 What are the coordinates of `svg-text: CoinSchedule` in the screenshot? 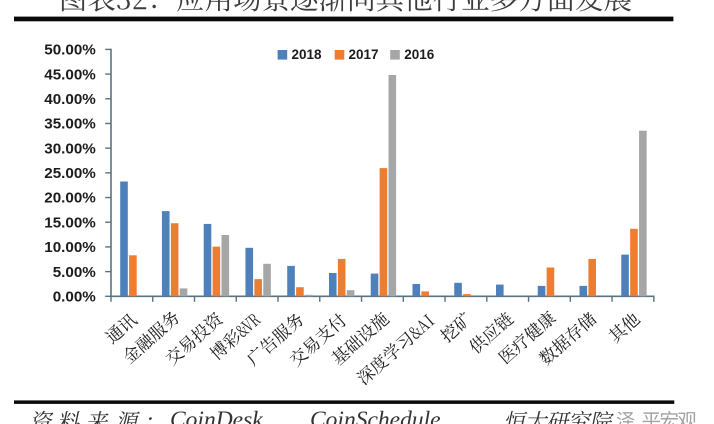 It's located at (375, 415).